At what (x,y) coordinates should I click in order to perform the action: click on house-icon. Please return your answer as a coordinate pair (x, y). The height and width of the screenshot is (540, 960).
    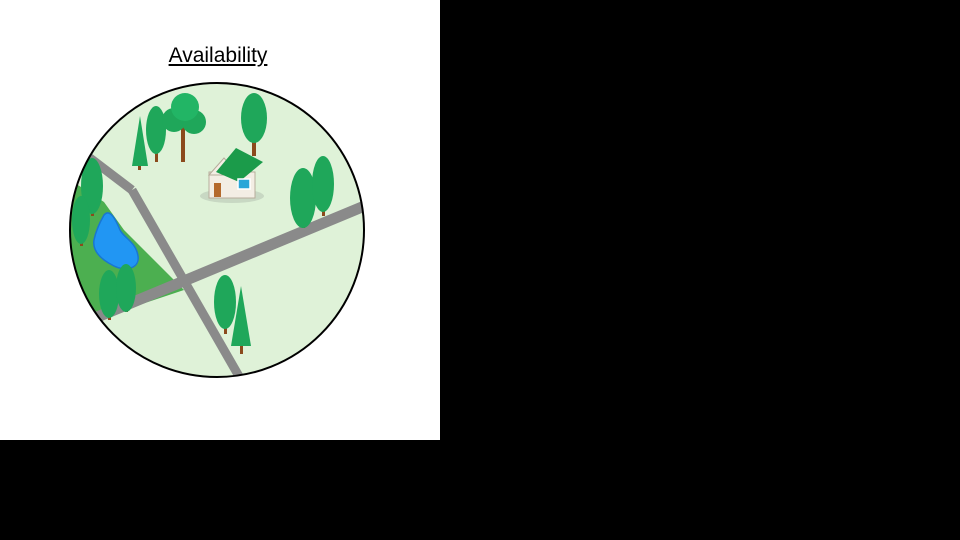
    Looking at the image, I should click on (232, 175).